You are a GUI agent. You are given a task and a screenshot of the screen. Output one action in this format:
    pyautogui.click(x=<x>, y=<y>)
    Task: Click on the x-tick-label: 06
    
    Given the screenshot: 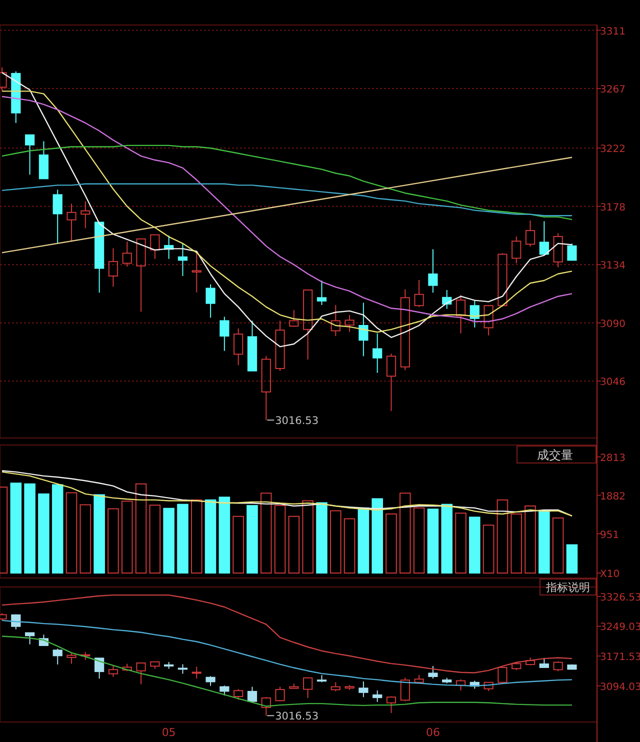 What is the action you would take?
    pyautogui.click(x=433, y=732)
    